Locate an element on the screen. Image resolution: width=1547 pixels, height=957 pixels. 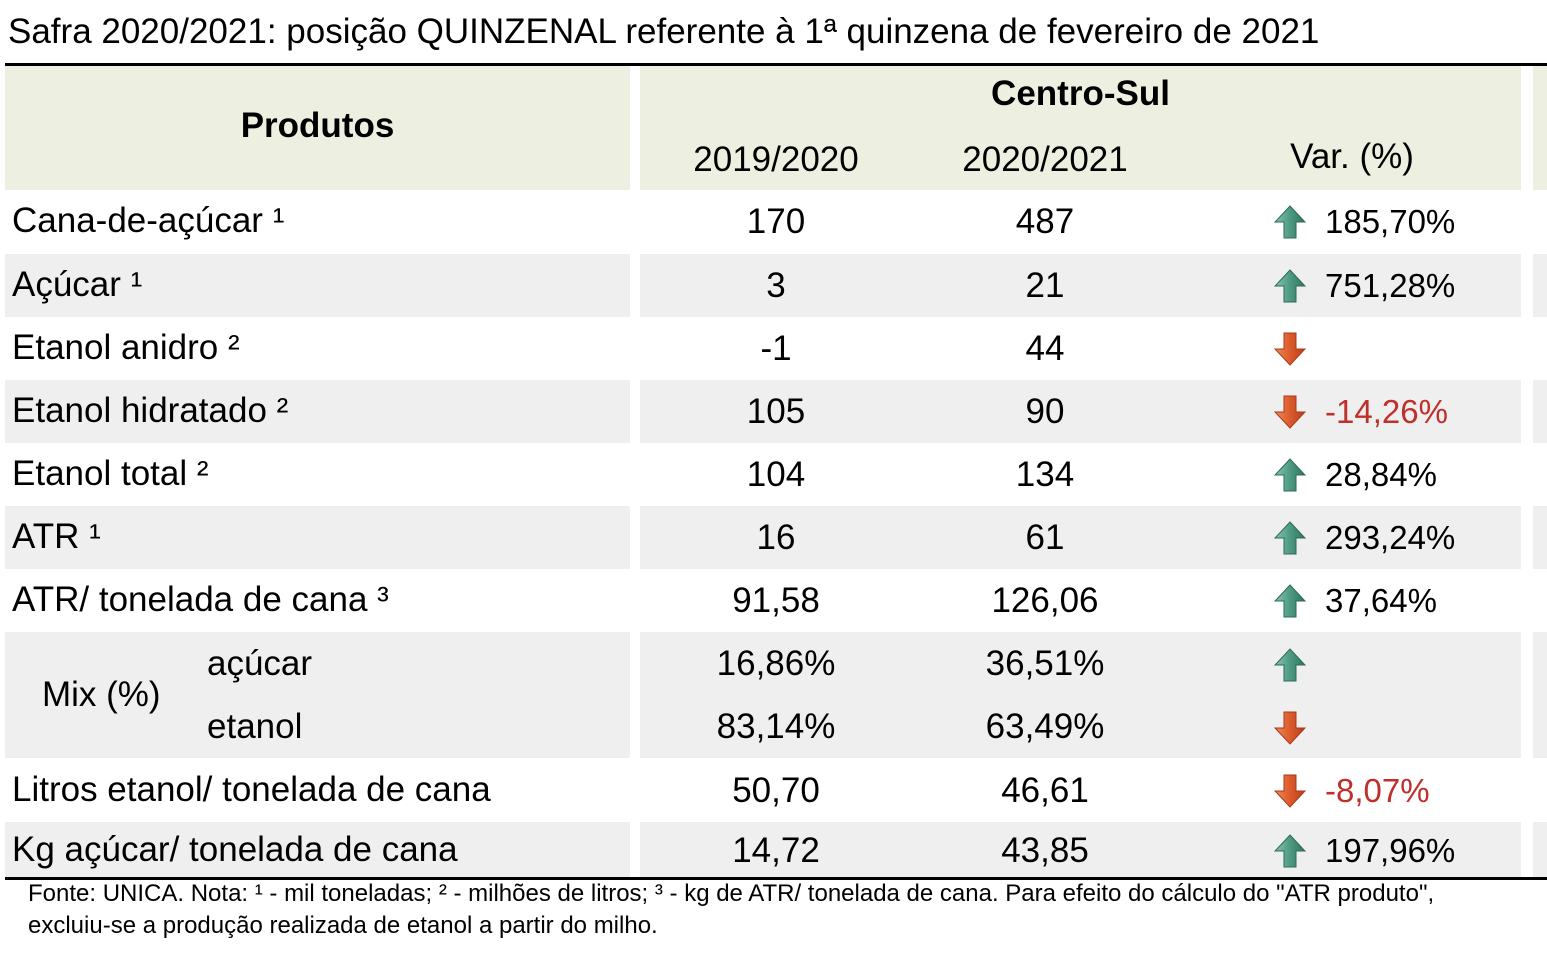
row-value-2019-2020: 91,58 is located at coordinates (776, 600).